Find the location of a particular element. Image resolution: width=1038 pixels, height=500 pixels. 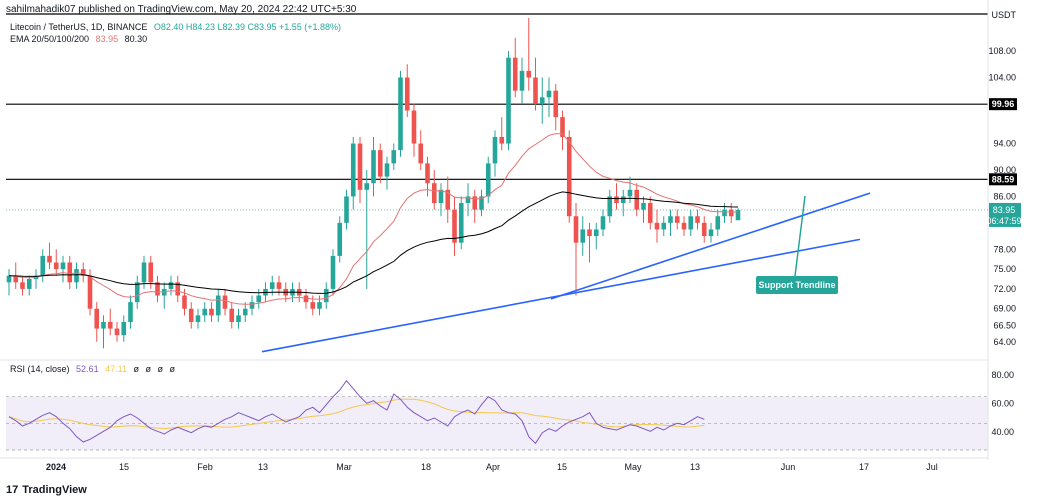

time-tick-label: 2024 is located at coordinates (56, 467).